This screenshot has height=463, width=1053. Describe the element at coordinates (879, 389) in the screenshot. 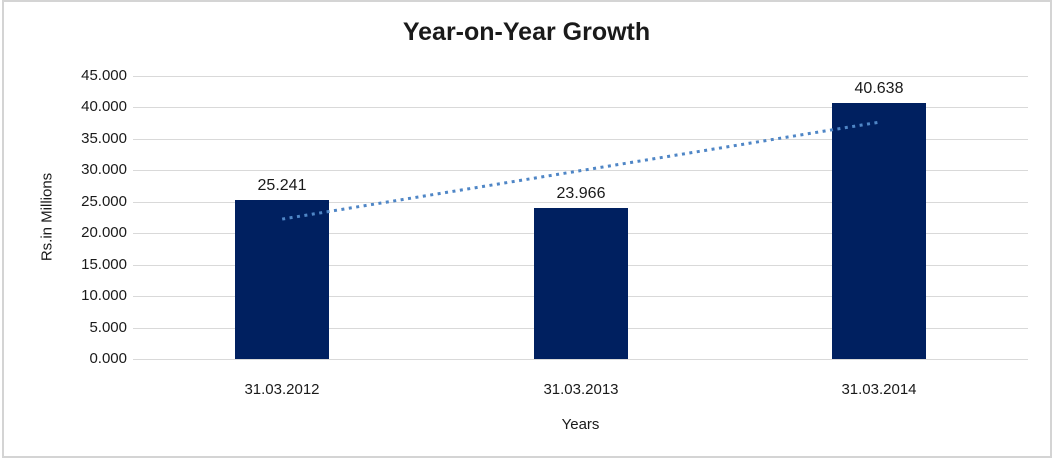

I see `x-axis-tick-label: 31.03.2014` at that location.